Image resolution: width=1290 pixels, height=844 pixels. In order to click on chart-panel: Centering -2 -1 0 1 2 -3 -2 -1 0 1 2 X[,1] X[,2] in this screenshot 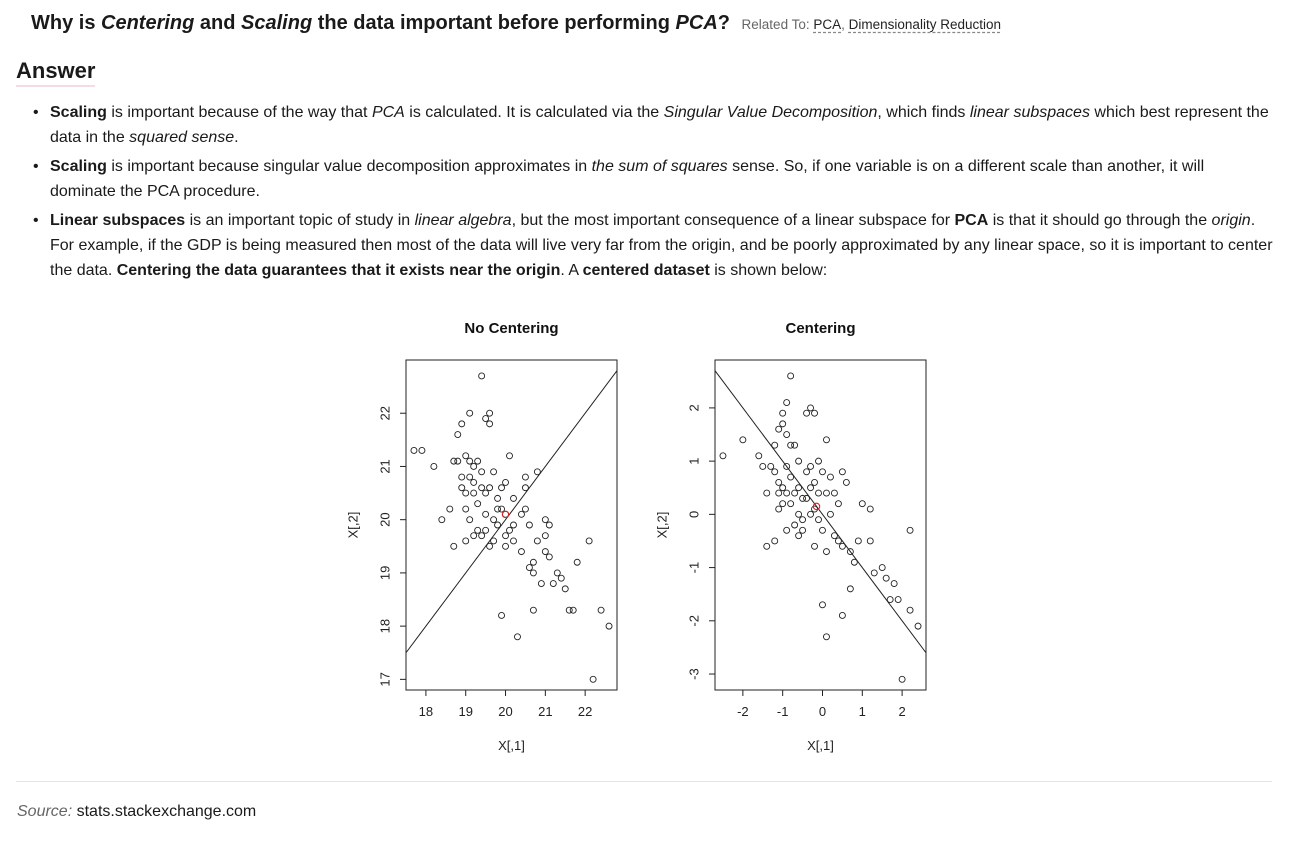, I will do `click(790, 536)`.